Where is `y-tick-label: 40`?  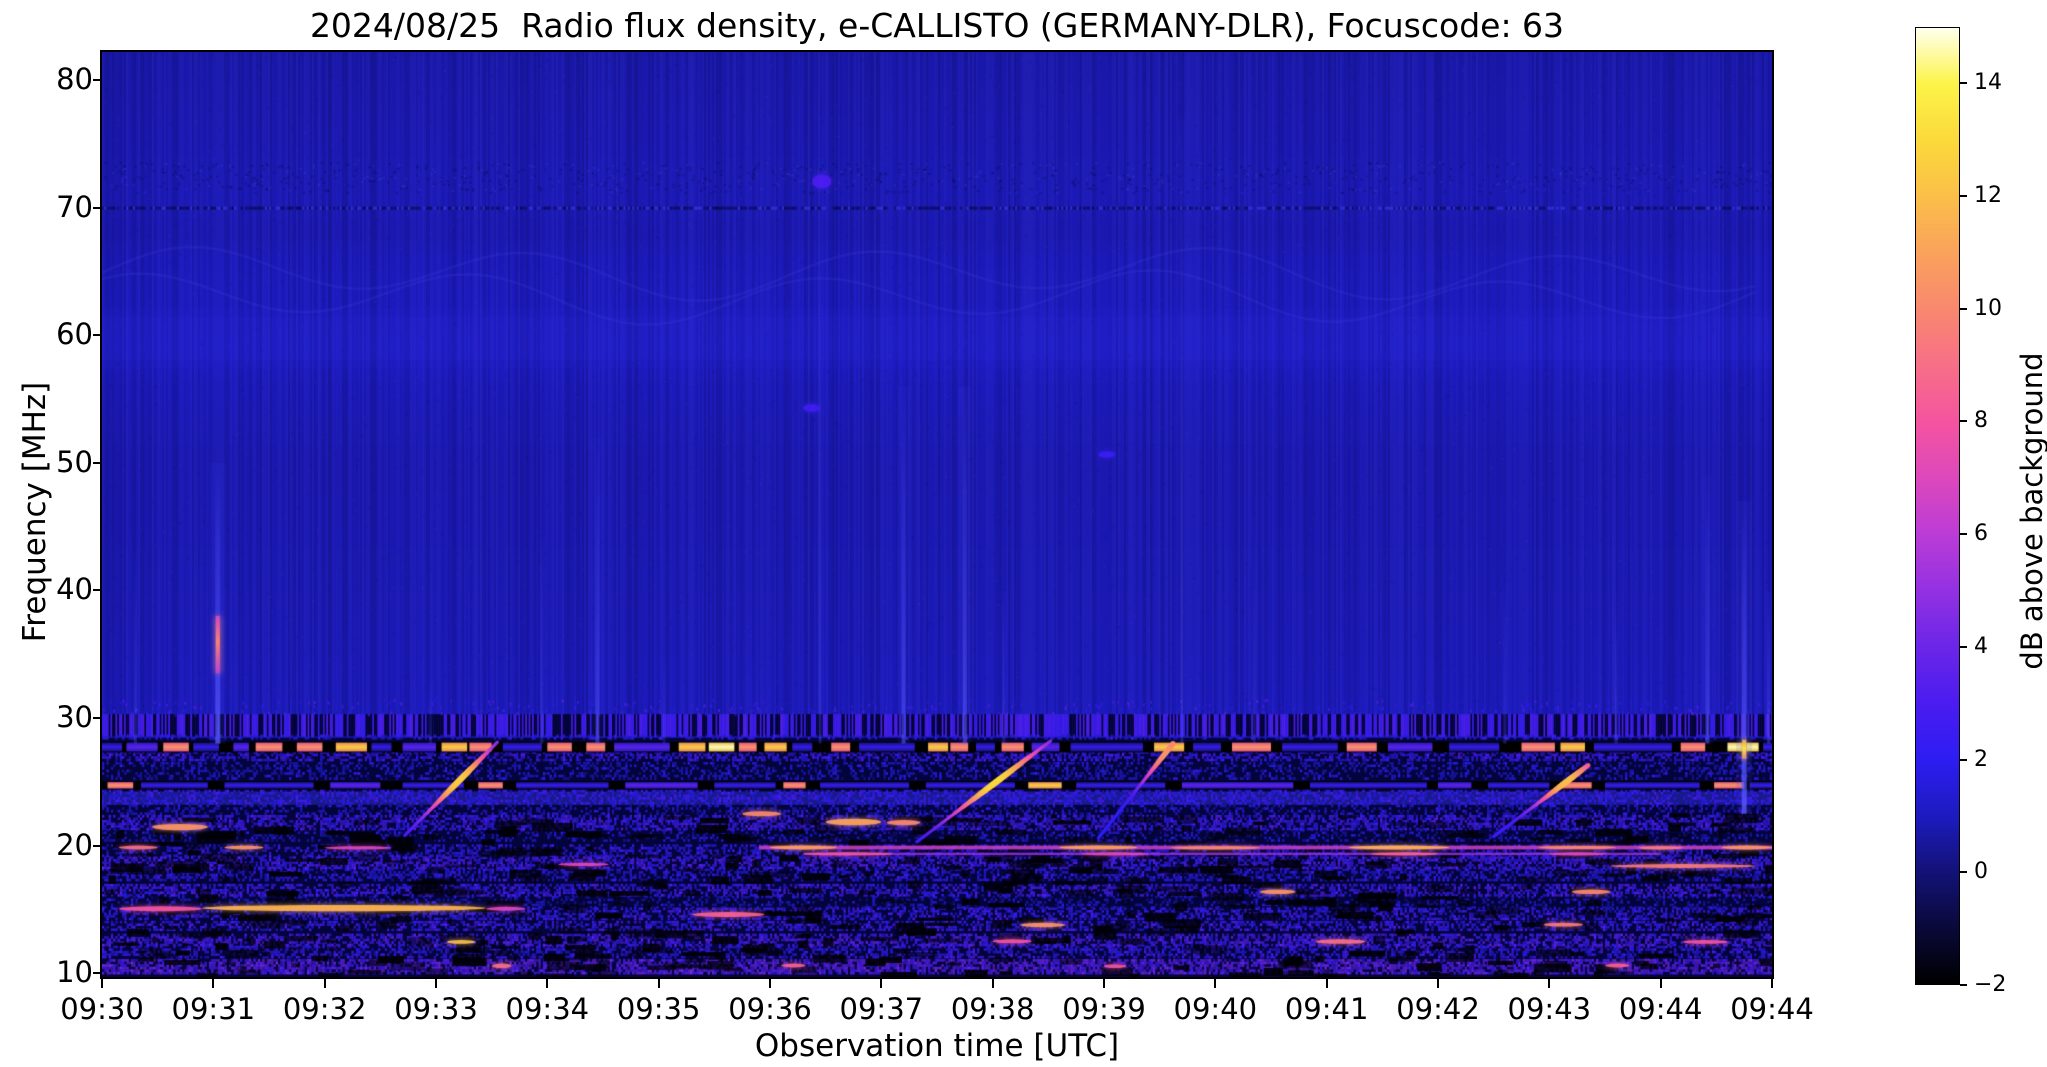
y-tick-label: 40 is located at coordinates (74, 589).